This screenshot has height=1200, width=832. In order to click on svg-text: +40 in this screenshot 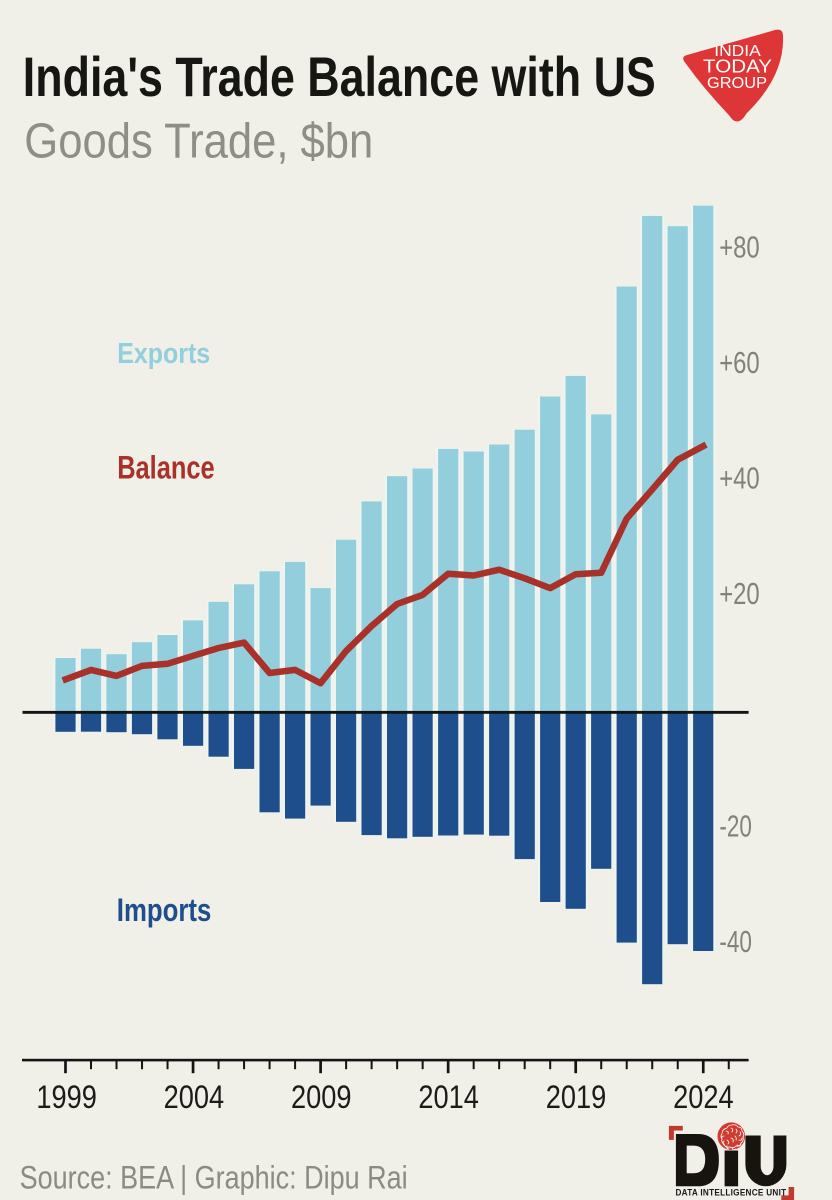, I will do `click(739, 479)`.